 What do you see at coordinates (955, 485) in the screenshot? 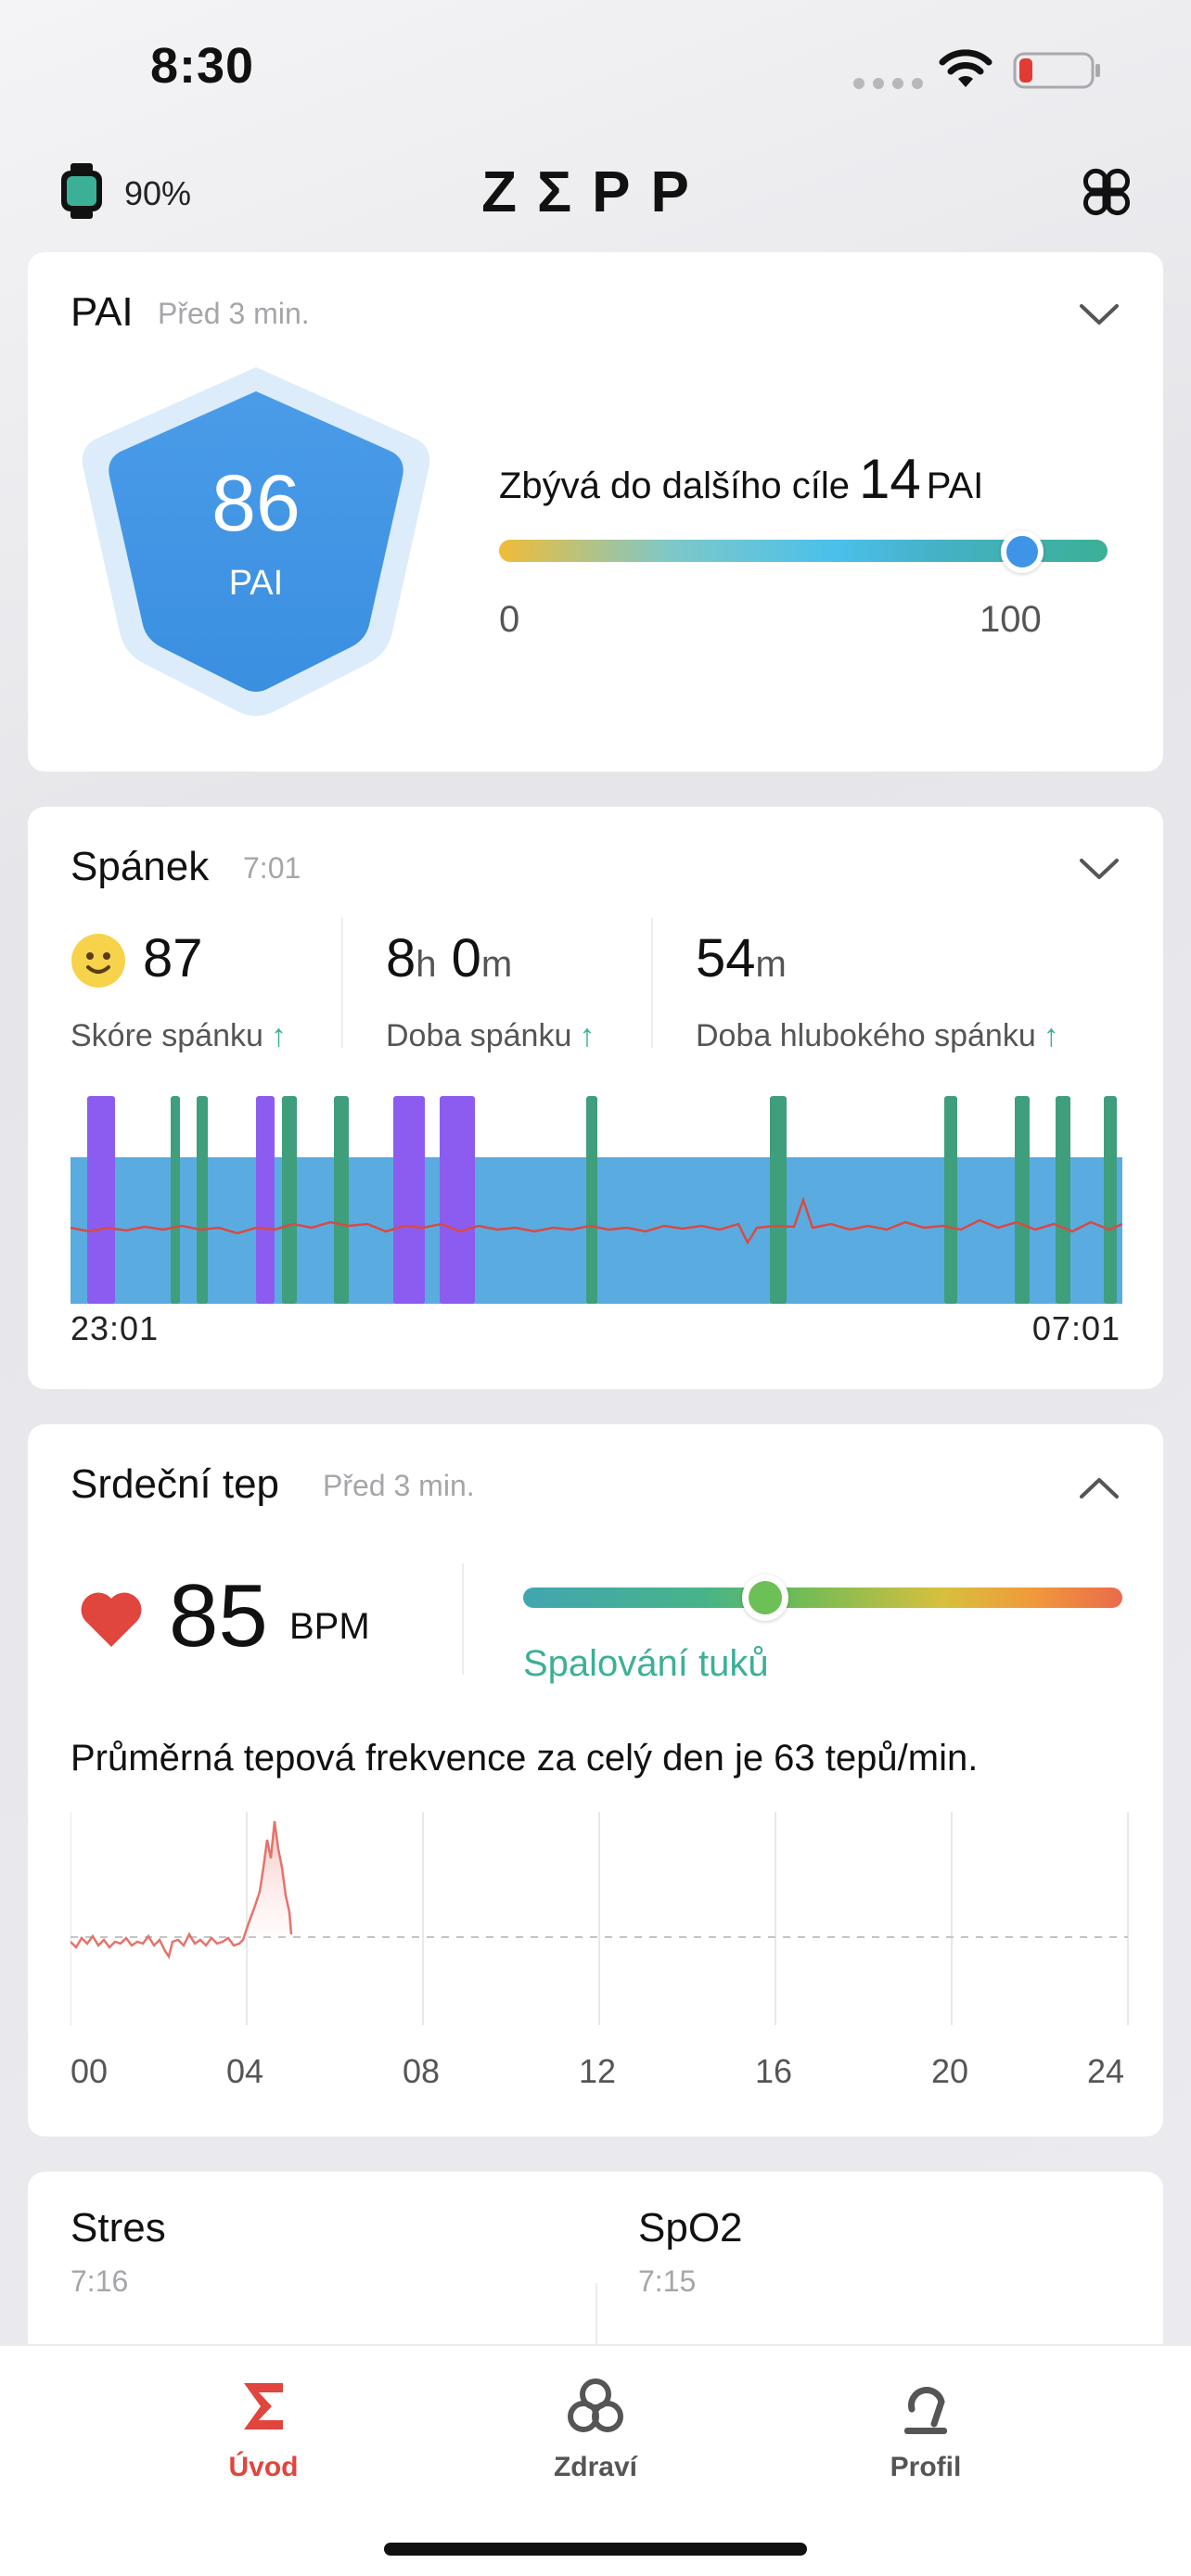
I see `pai-goal-unit: PAI` at bounding box center [955, 485].